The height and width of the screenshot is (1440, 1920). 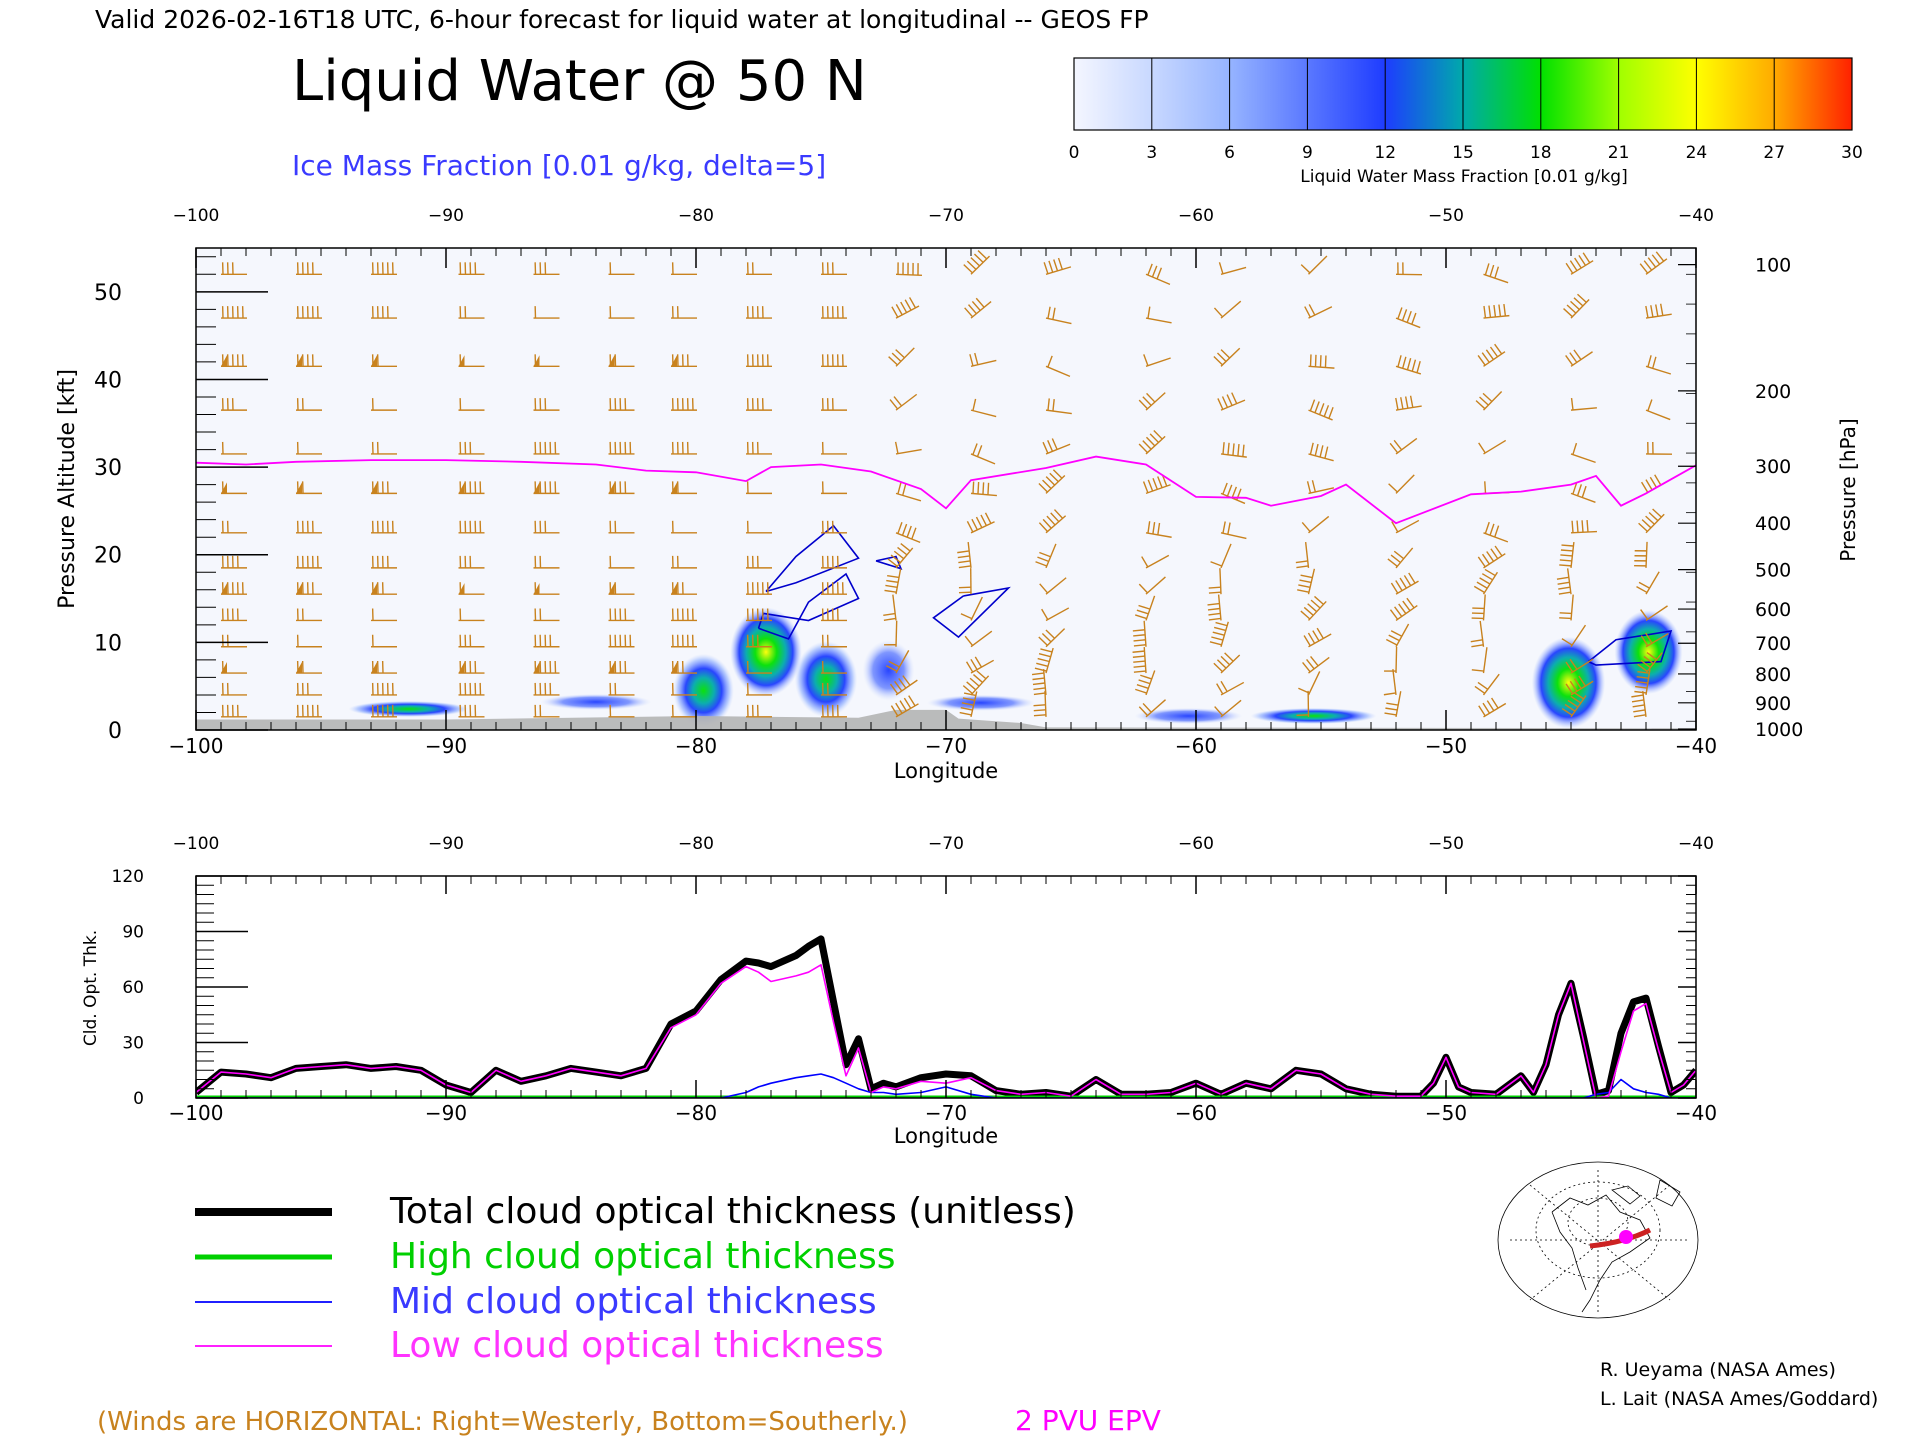 I want to click on bottom-y-tick-label: 60, so click(x=133, y=988).